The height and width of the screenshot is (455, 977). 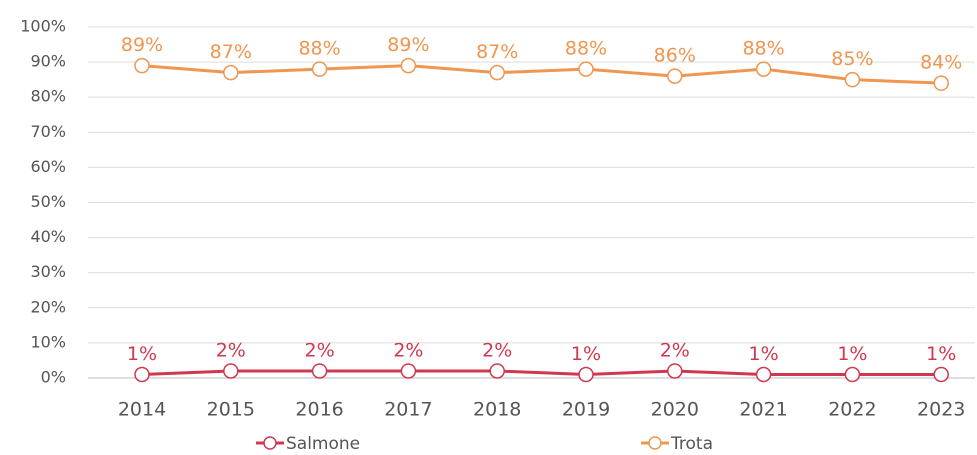 I want to click on data-label: 84%, so click(x=941, y=63).